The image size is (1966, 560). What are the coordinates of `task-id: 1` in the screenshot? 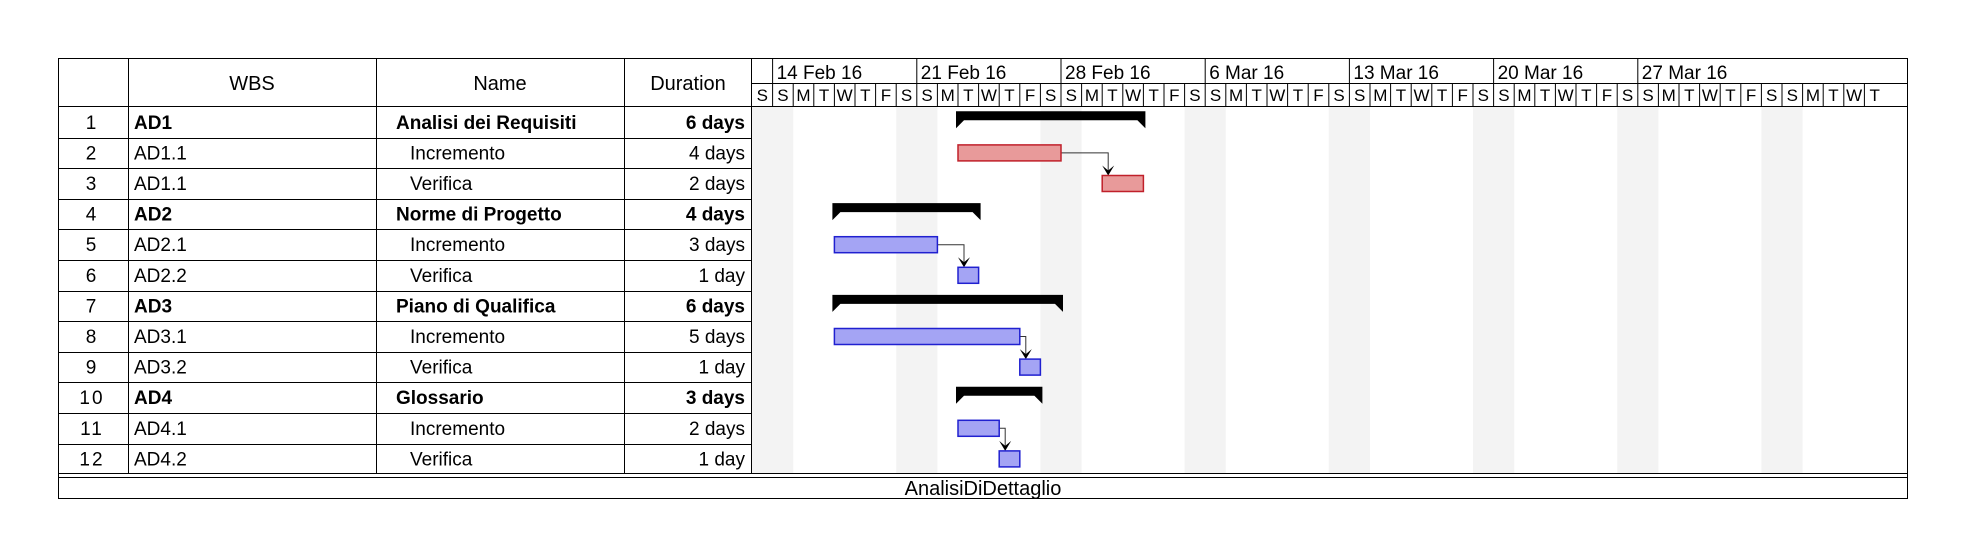 It's located at (92, 123).